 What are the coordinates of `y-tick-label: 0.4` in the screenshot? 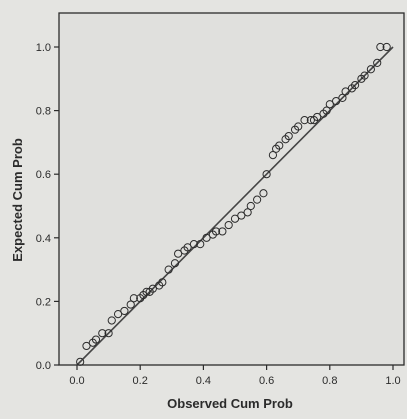 It's located at (43, 239).